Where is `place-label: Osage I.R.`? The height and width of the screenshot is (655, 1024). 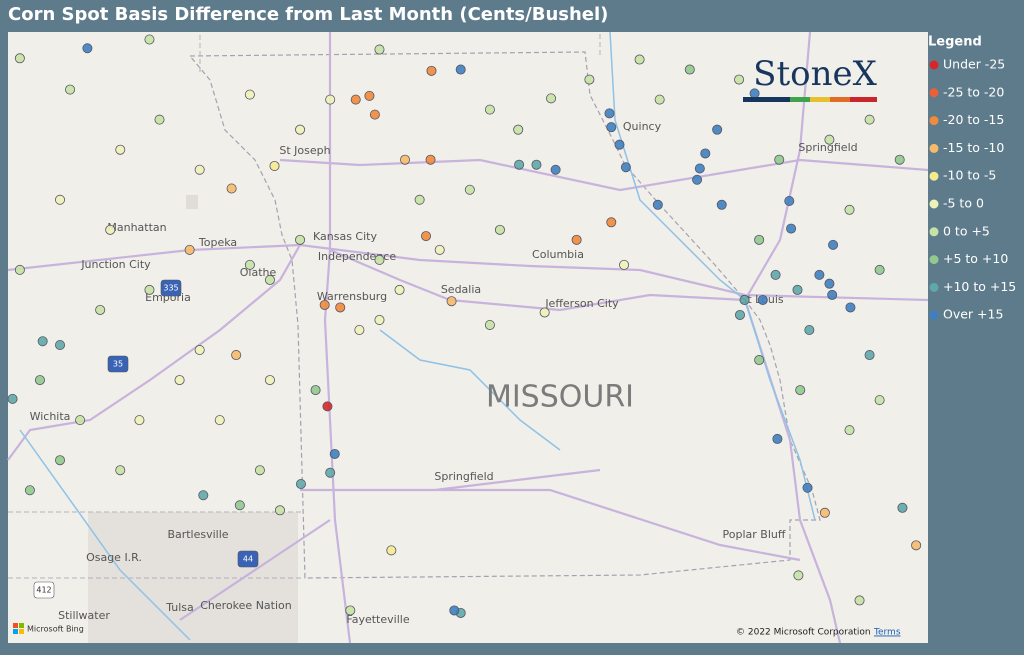 place-label: Osage I.R. is located at coordinates (114, 557).